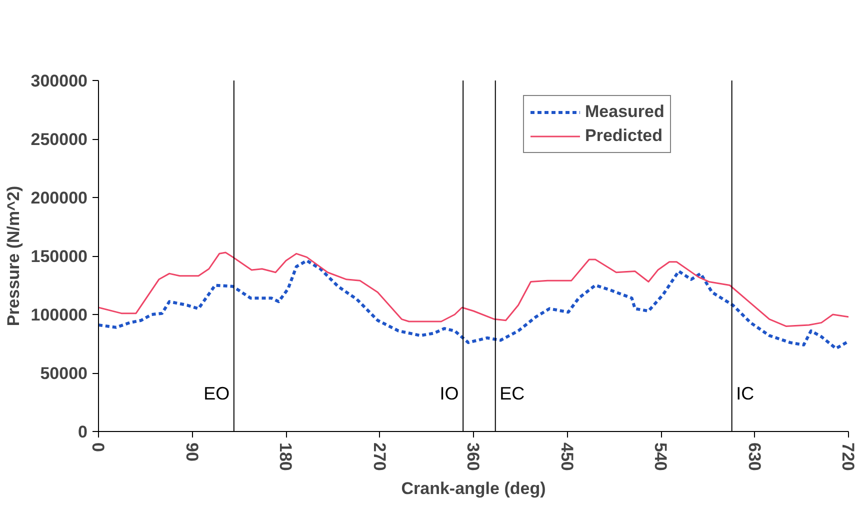 This screenshot has width=867, height=509. What do you see at coordinates (379, 456) in the screenshot?
I see `x-tick-label: 270` at bounding box center [379, 456].